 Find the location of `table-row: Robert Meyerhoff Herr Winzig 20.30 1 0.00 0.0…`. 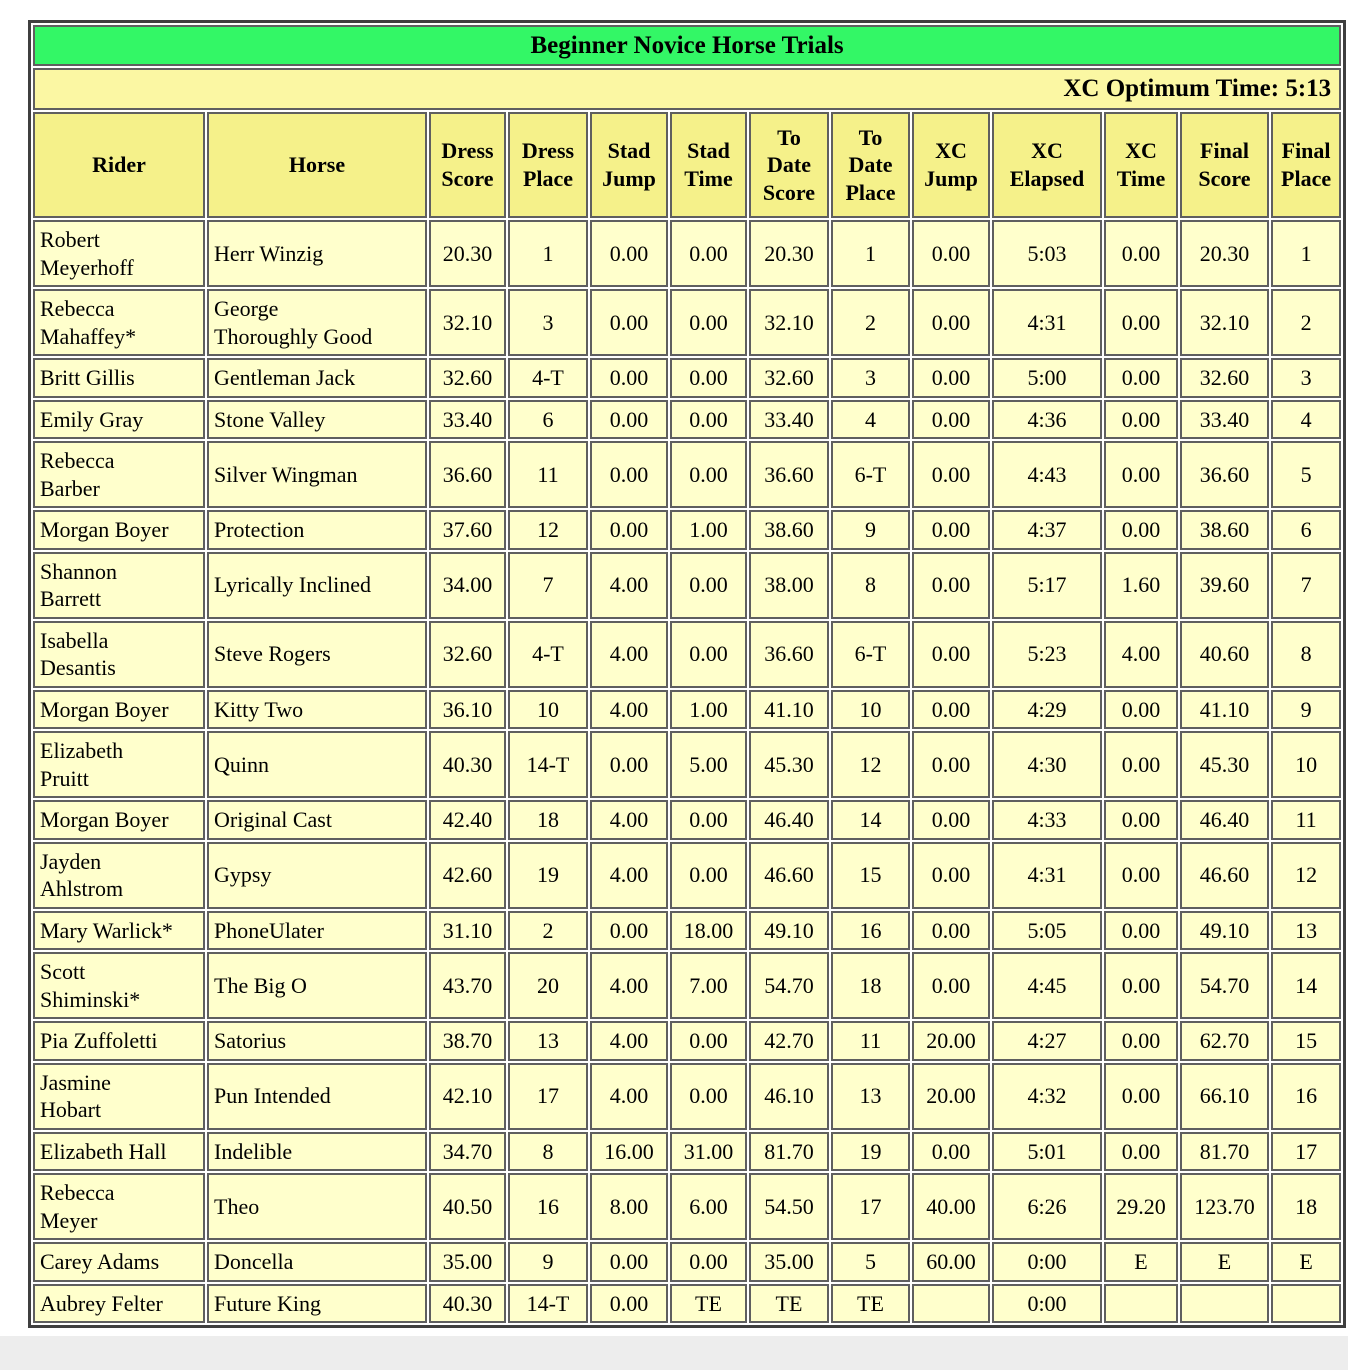

table-row: Robert Meyerhoff Herr Winzig 20.30 1 0.00 0.0… is located at coordinates (687, 253).